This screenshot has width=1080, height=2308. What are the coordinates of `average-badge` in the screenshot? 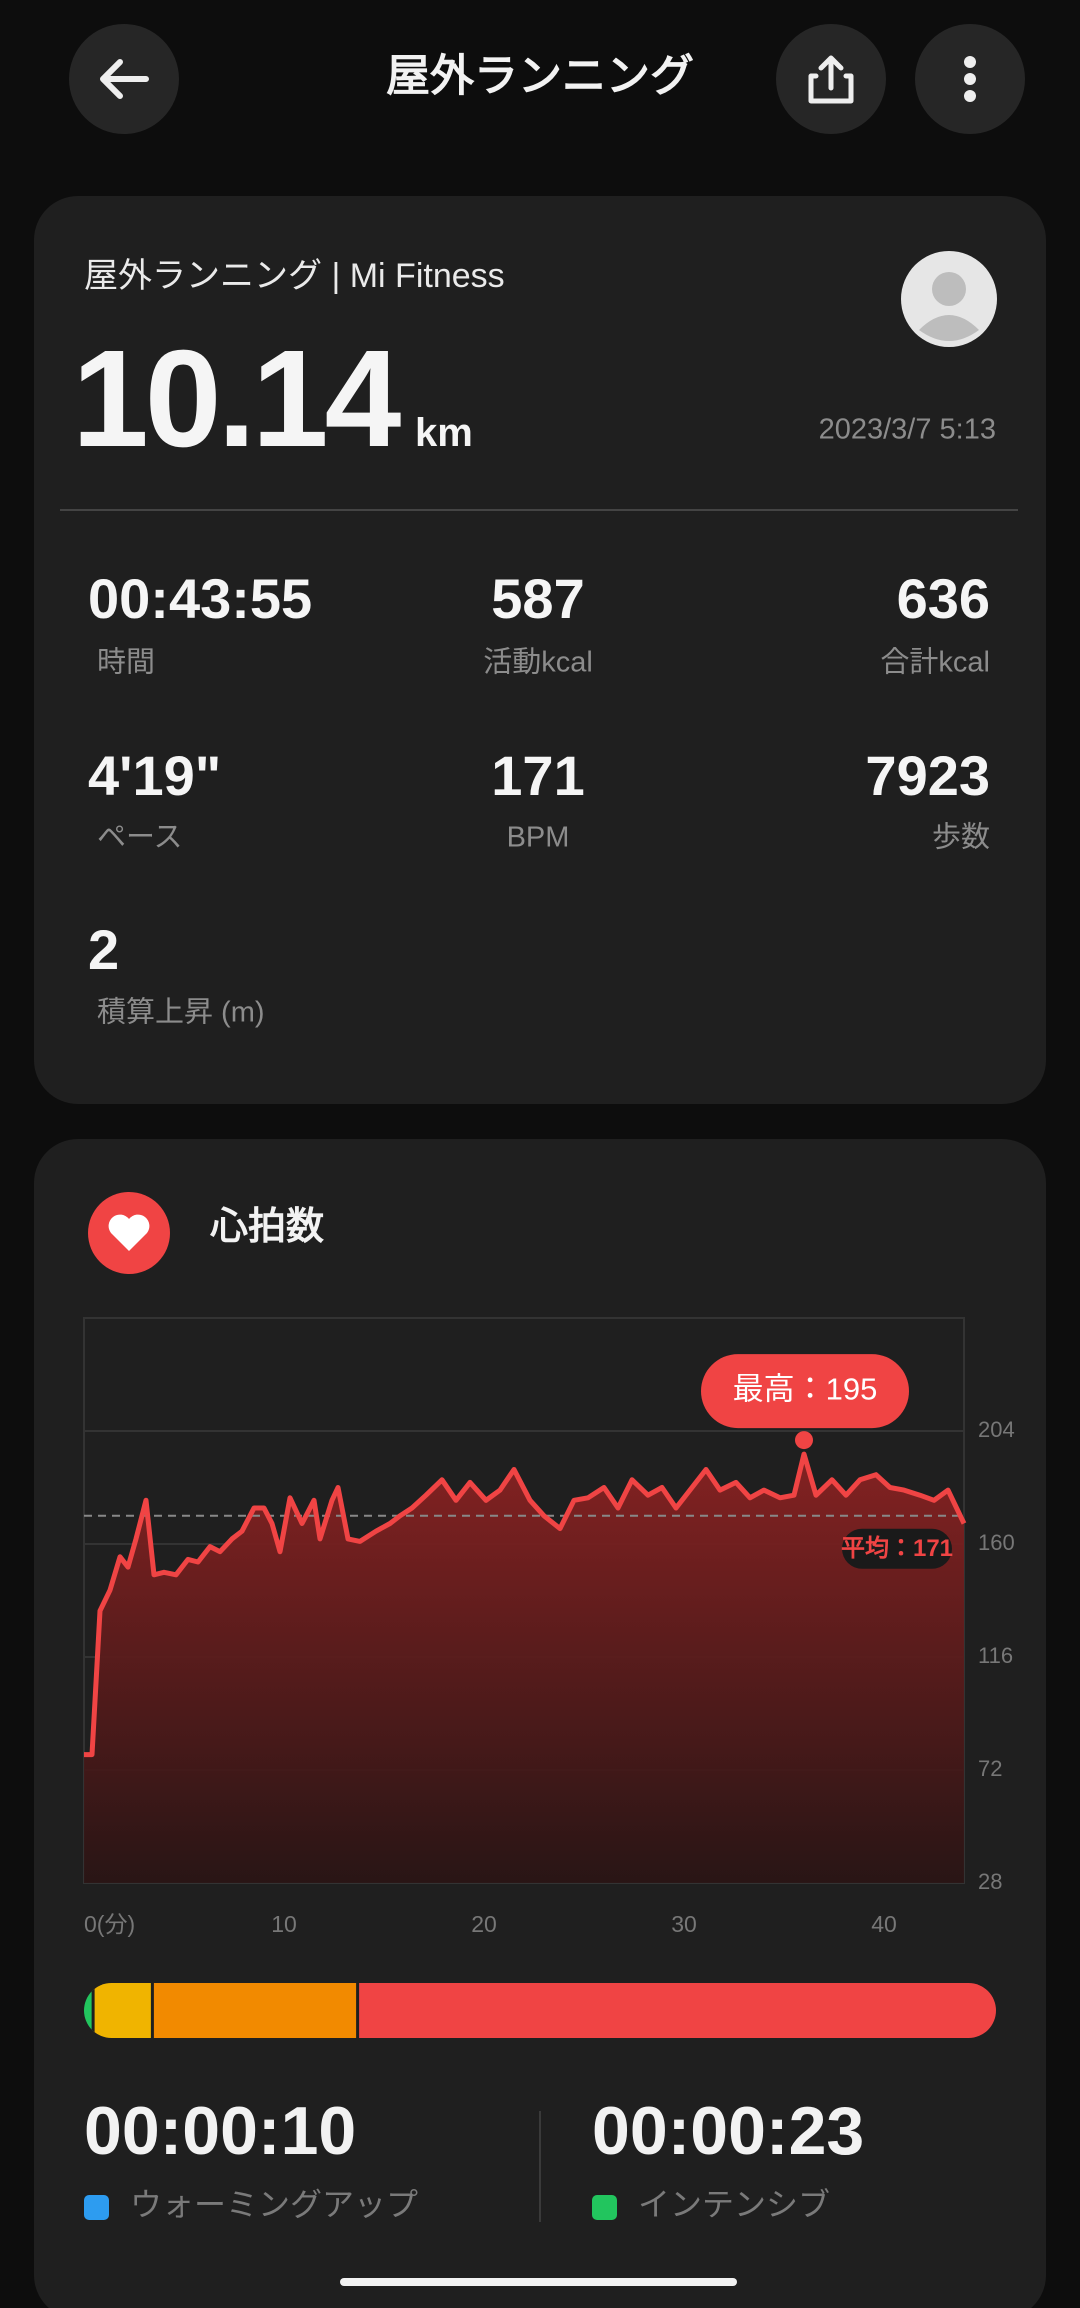 It's located at (897, 1548).